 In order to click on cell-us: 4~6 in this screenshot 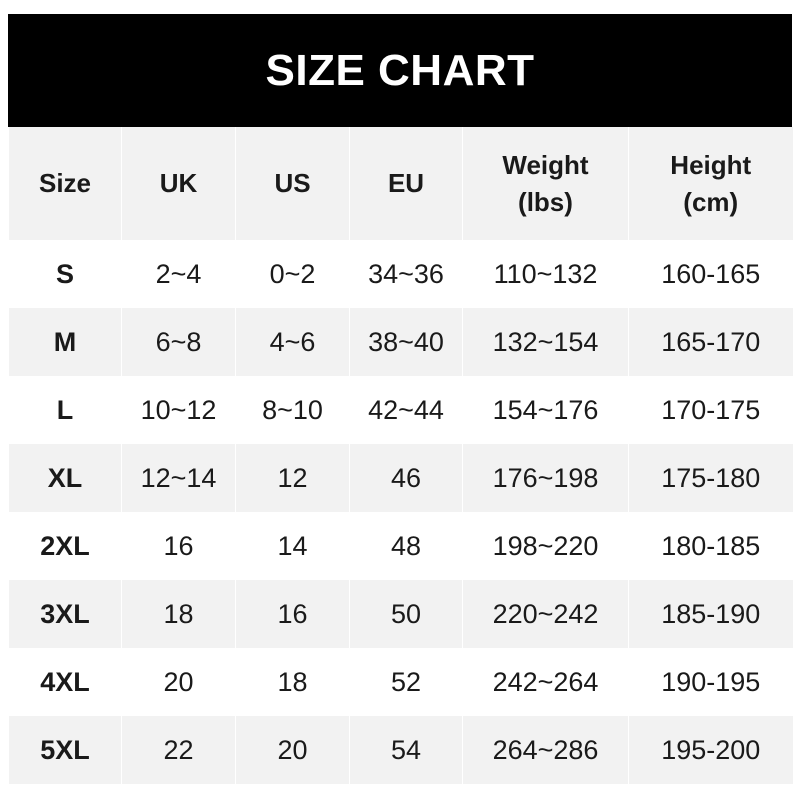, I will do `click(292, 342)`.